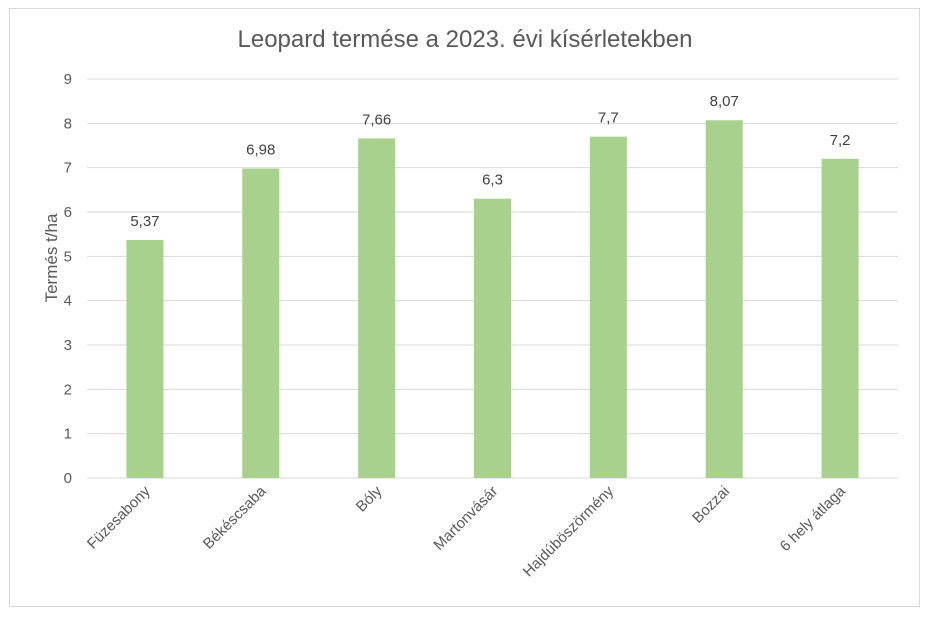 Image resolution: width=931 pixels, height=619 pixels. What do you see at coordinates (376, 119) in the screenshot?
I see `data-label: 7,66` at bounding box center [376, 119].